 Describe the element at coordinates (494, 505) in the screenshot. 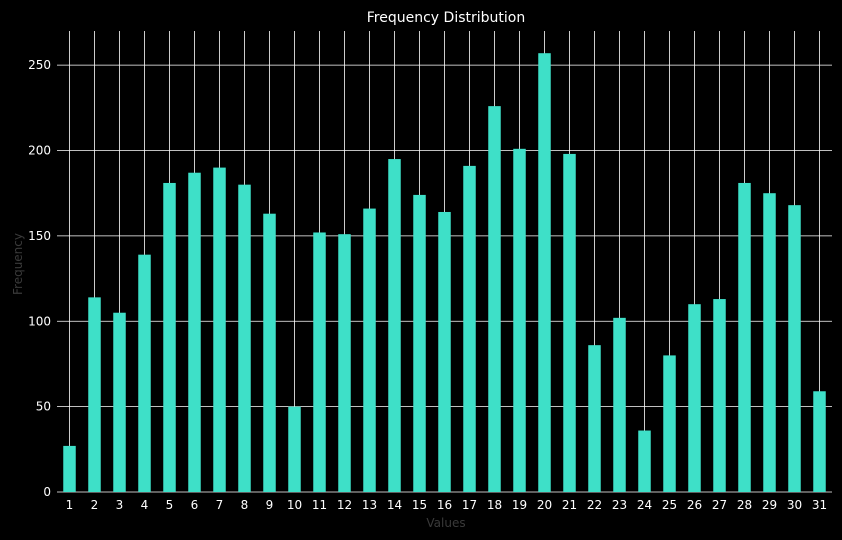

I see `x-tick-label-18: 18` at that location.